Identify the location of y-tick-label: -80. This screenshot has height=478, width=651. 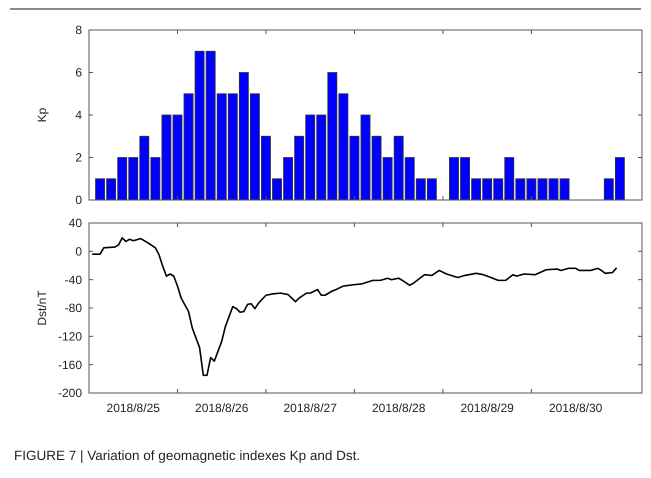
(73, 308).